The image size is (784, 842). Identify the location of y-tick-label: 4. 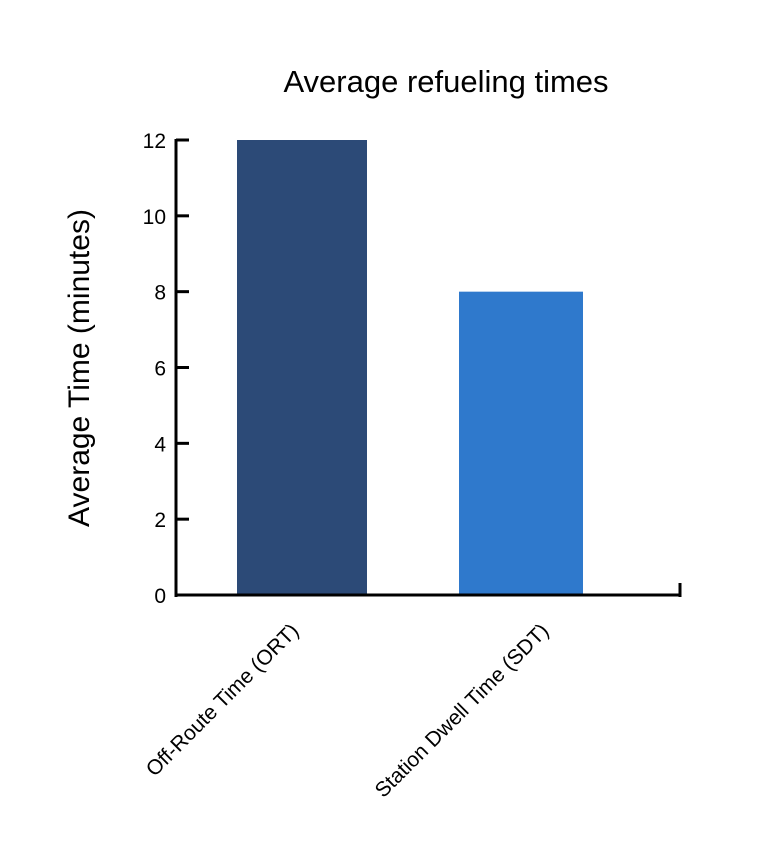
(160, 444).